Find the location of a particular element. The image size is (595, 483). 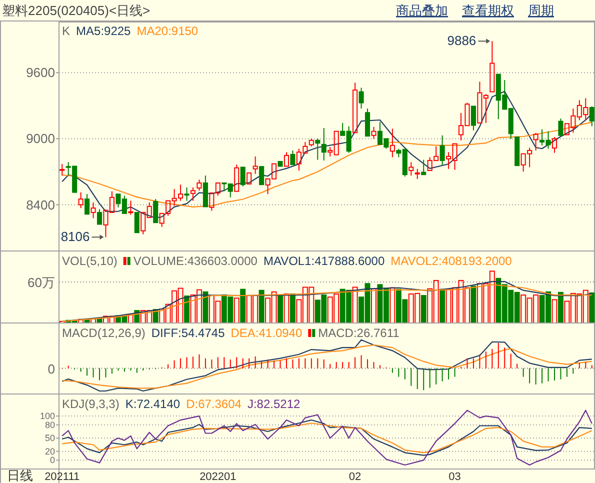

x-tick-label: 03 is located at coordinates (454, 477).